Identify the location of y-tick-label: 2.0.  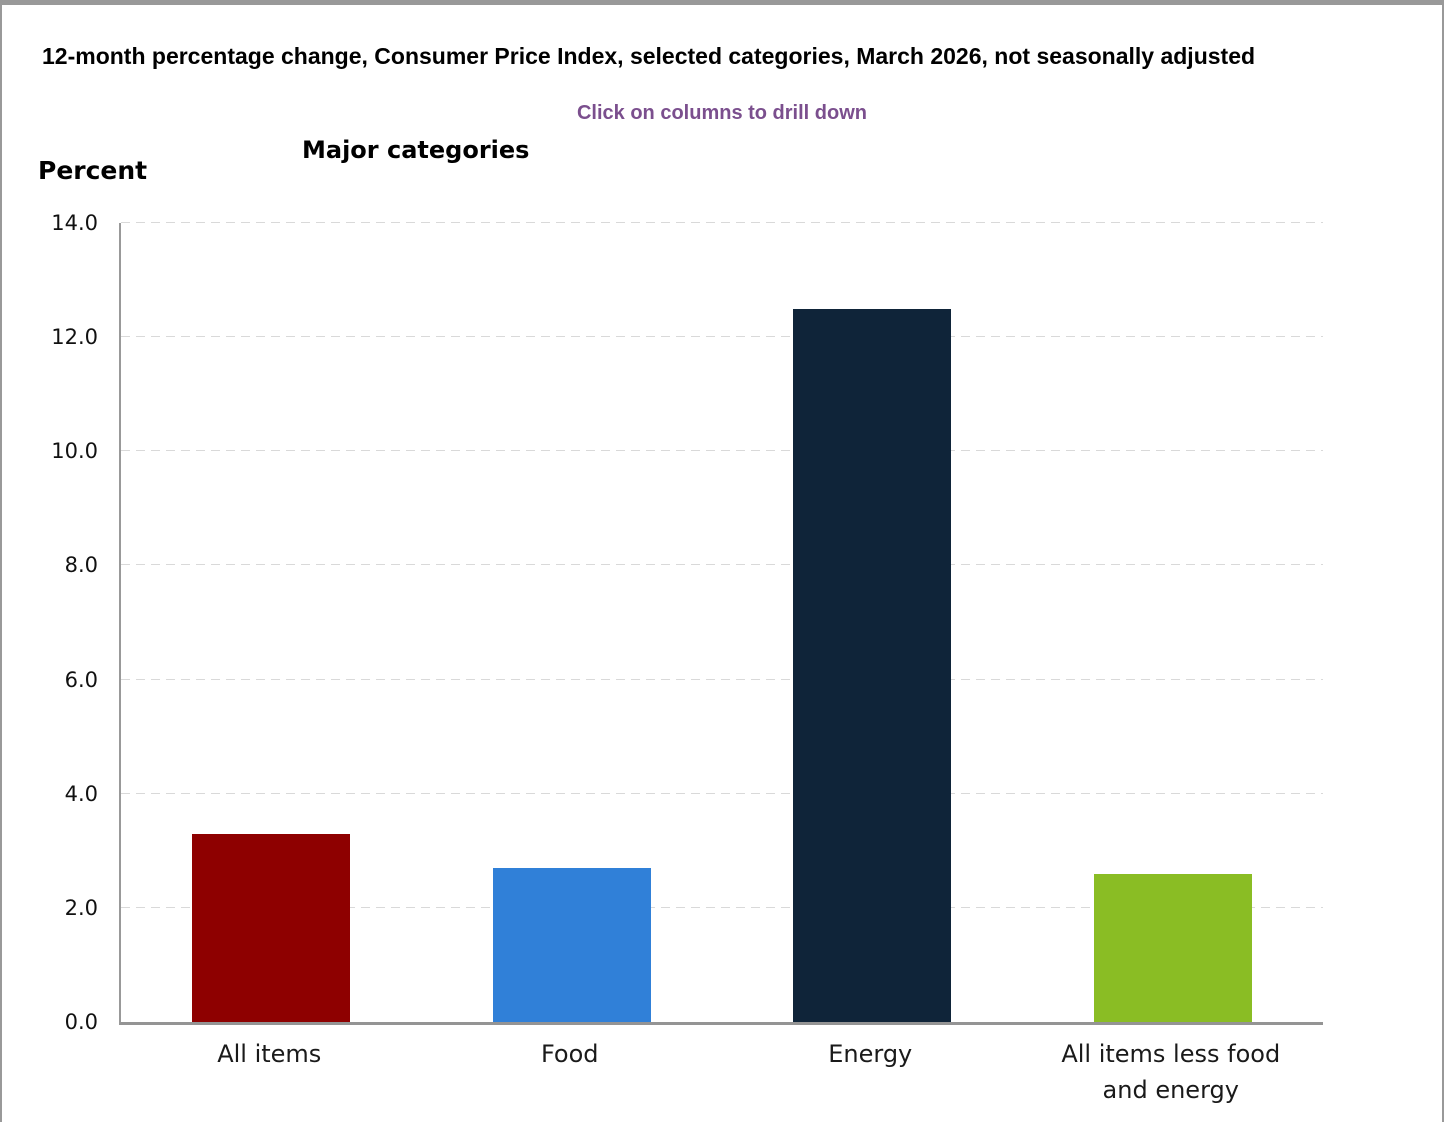
(81, 907).